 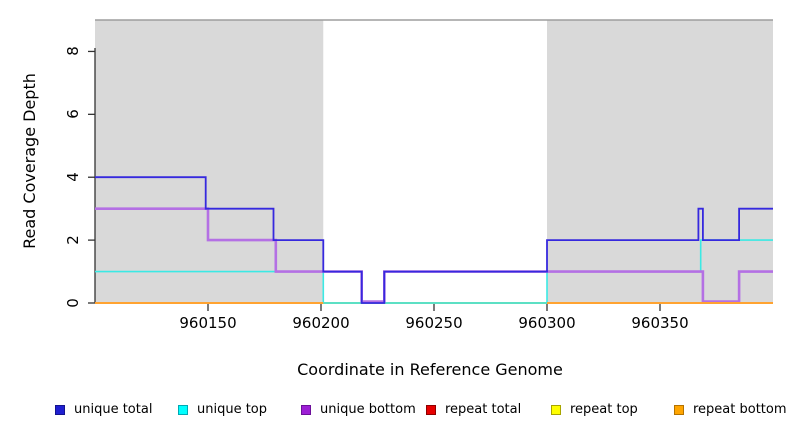 I want to click on x-tick-label: 960250, so click(x=434, y=323).